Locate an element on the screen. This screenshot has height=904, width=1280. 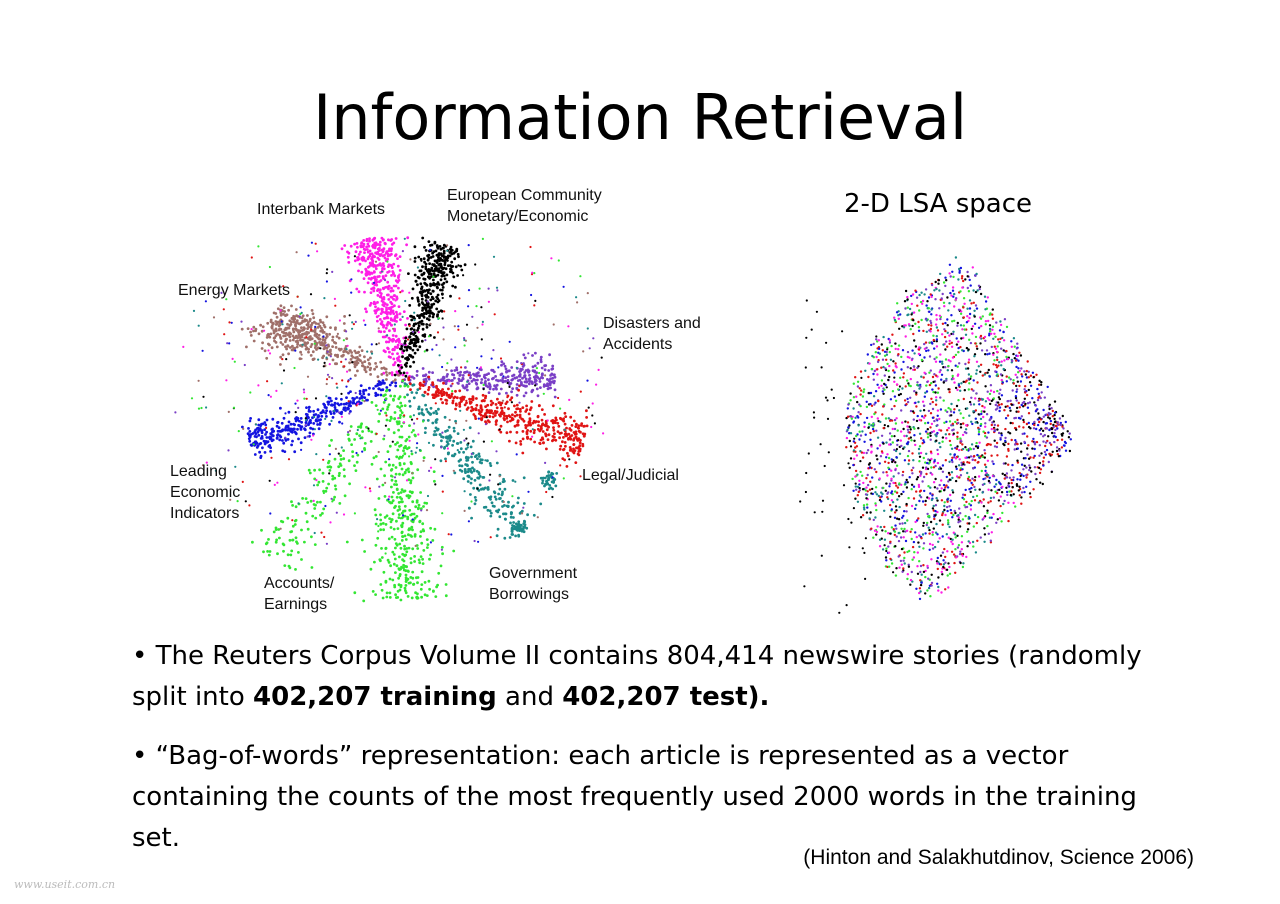
label-accidents: Accidents is located at coordinates (637, 344).